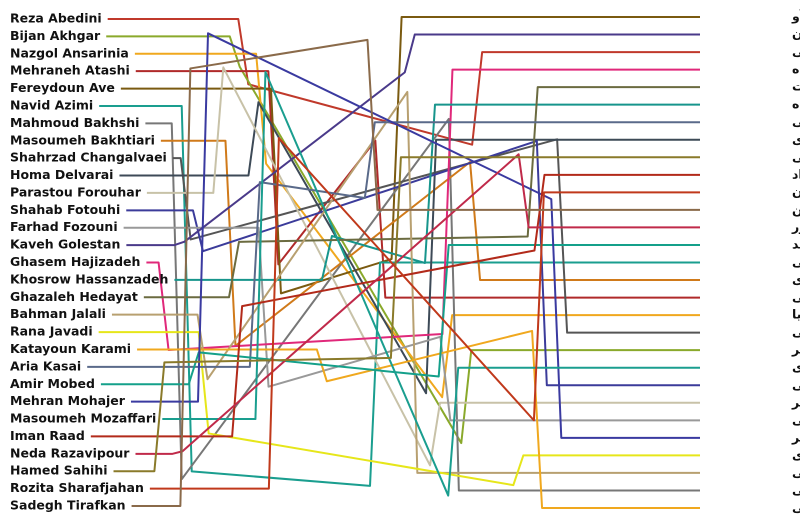  I want to click on left-name: Masoumeh Mozaffari, so click(83, 418).